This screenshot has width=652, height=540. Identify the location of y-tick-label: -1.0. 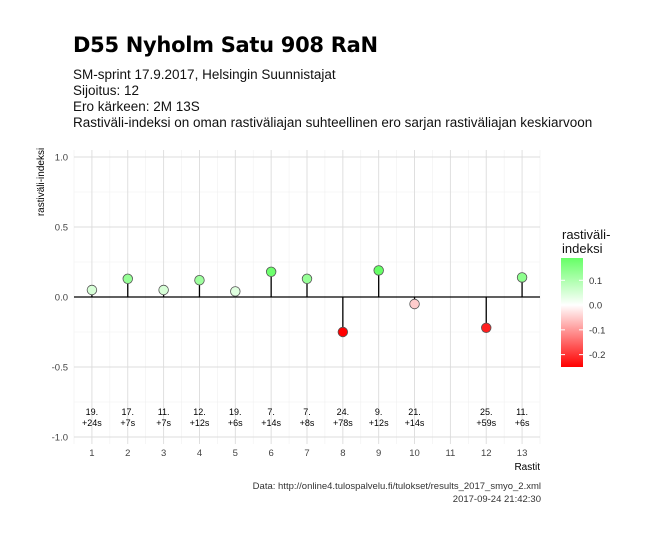
(60, 438).